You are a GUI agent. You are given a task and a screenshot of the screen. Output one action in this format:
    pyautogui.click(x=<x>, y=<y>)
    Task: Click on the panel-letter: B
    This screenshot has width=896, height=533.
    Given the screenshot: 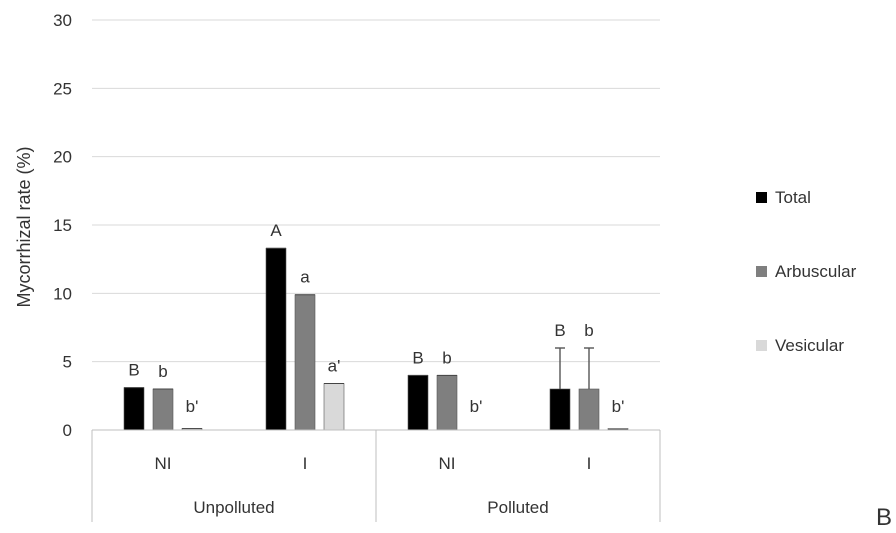 What is the action you would take?
    pyautogui.click(x=884, y=517)
    